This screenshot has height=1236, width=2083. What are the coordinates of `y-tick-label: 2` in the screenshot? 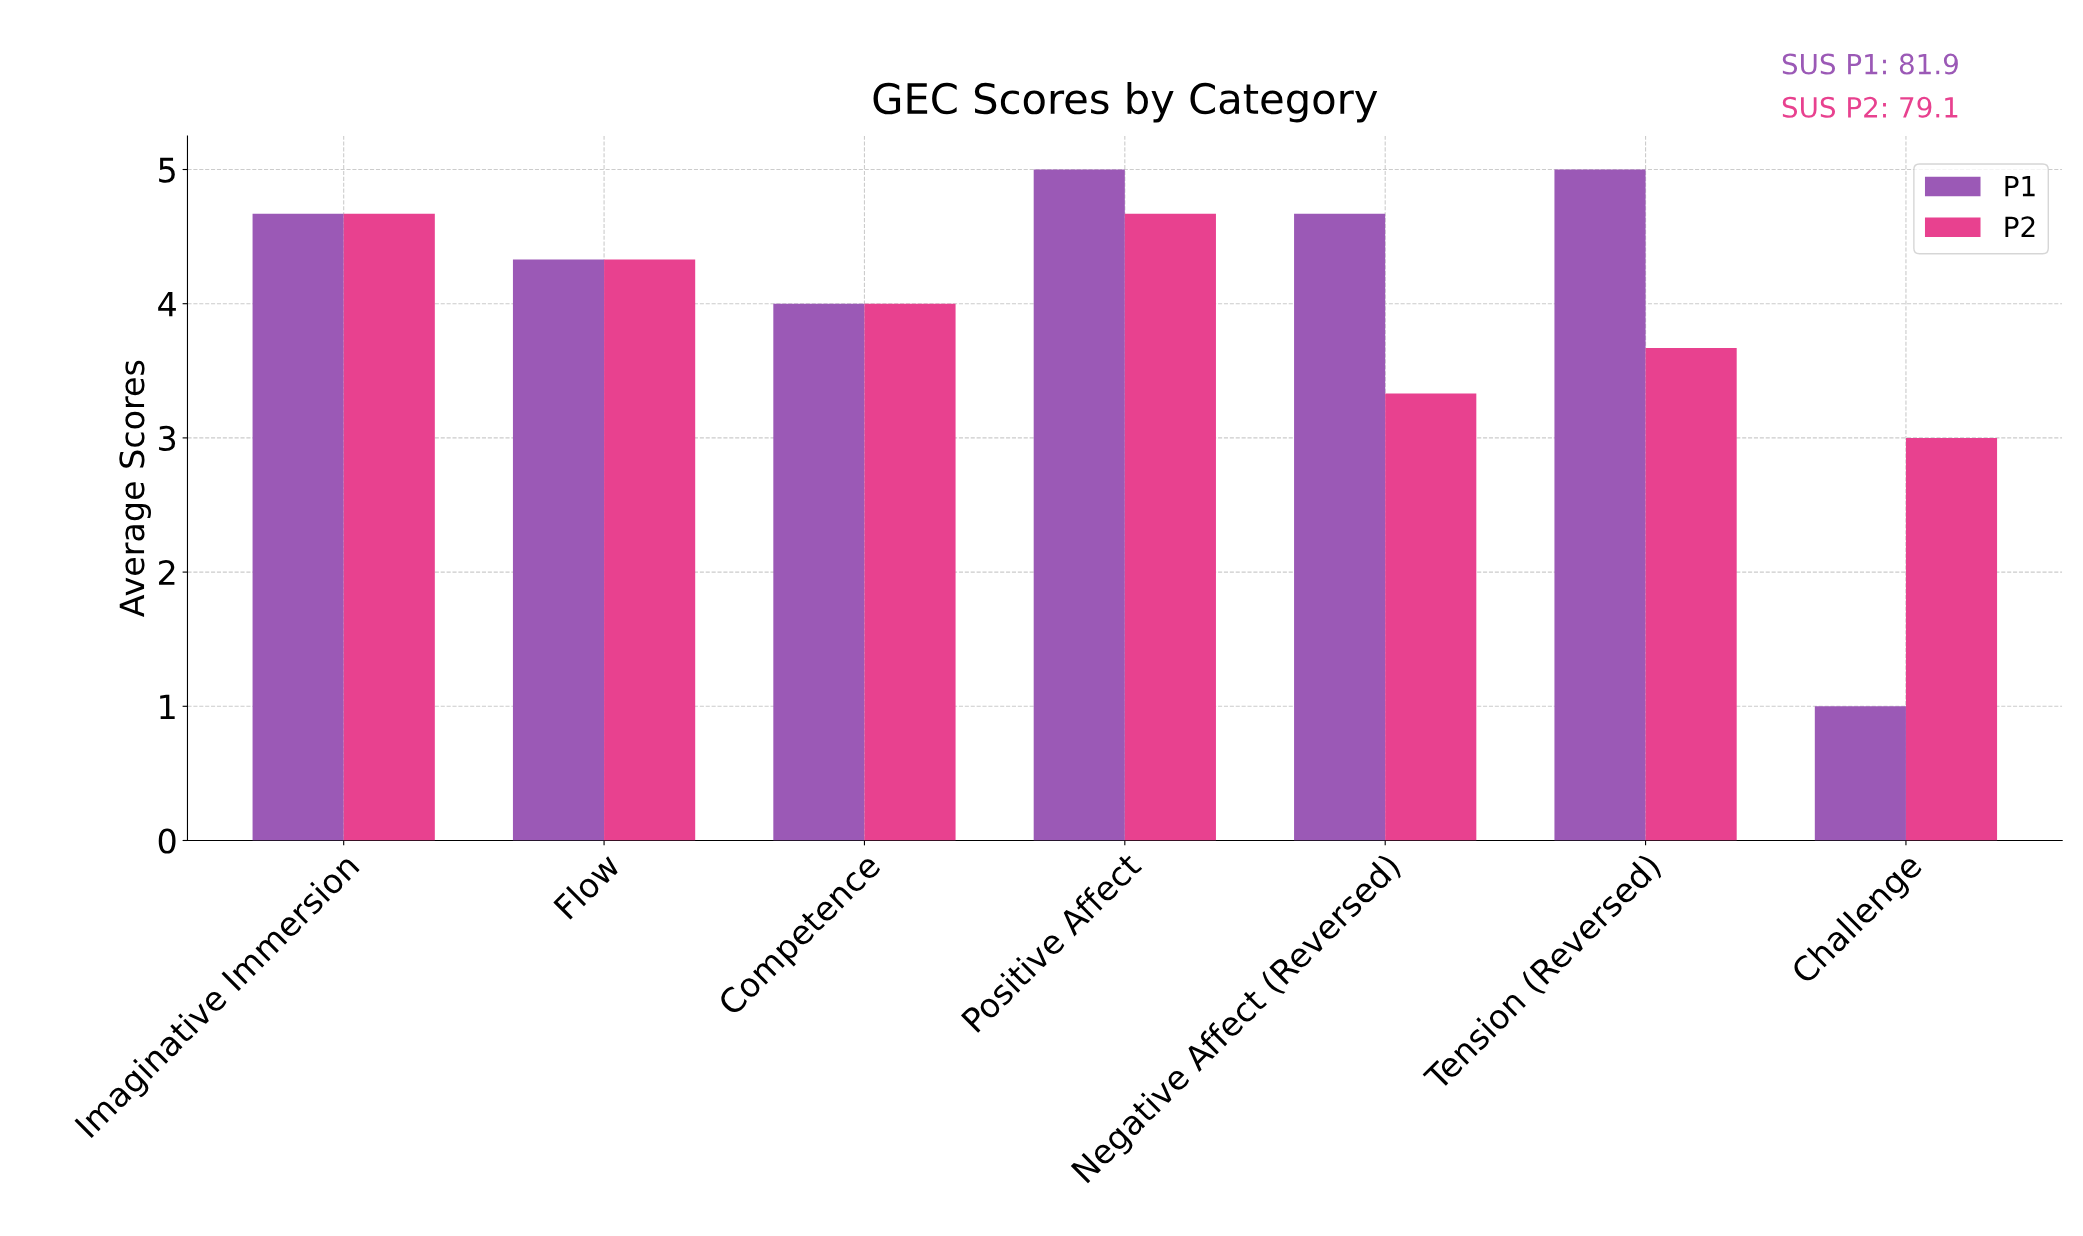 It's located at (166, 572).